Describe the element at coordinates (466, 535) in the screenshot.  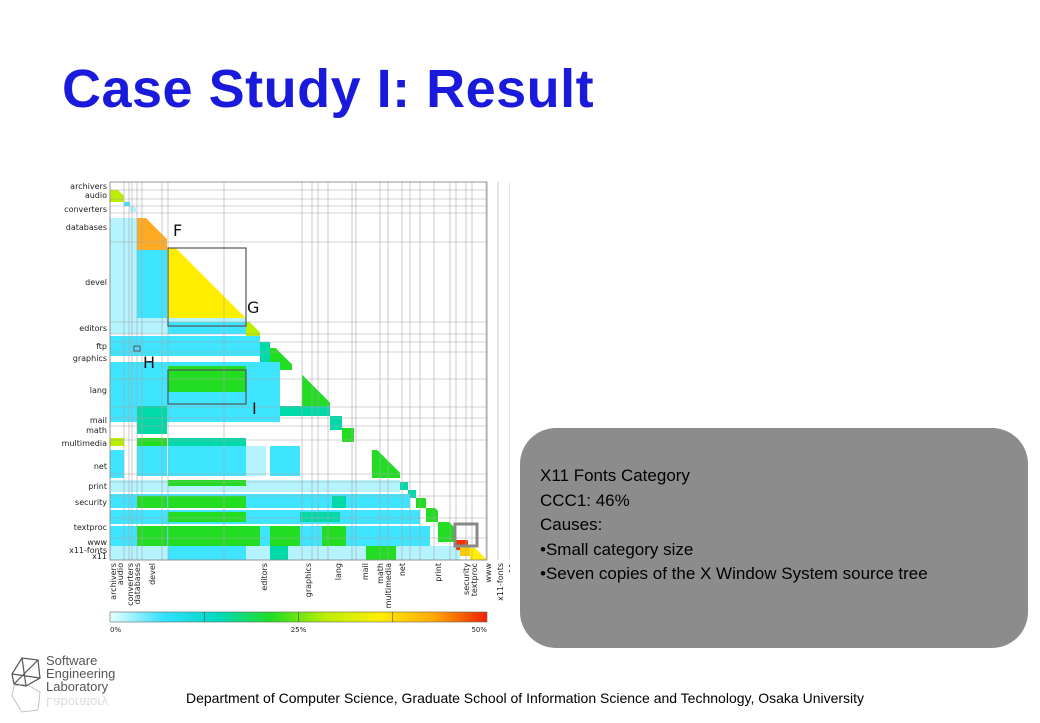
I see `highlight-box-x11-fonts` at that location.